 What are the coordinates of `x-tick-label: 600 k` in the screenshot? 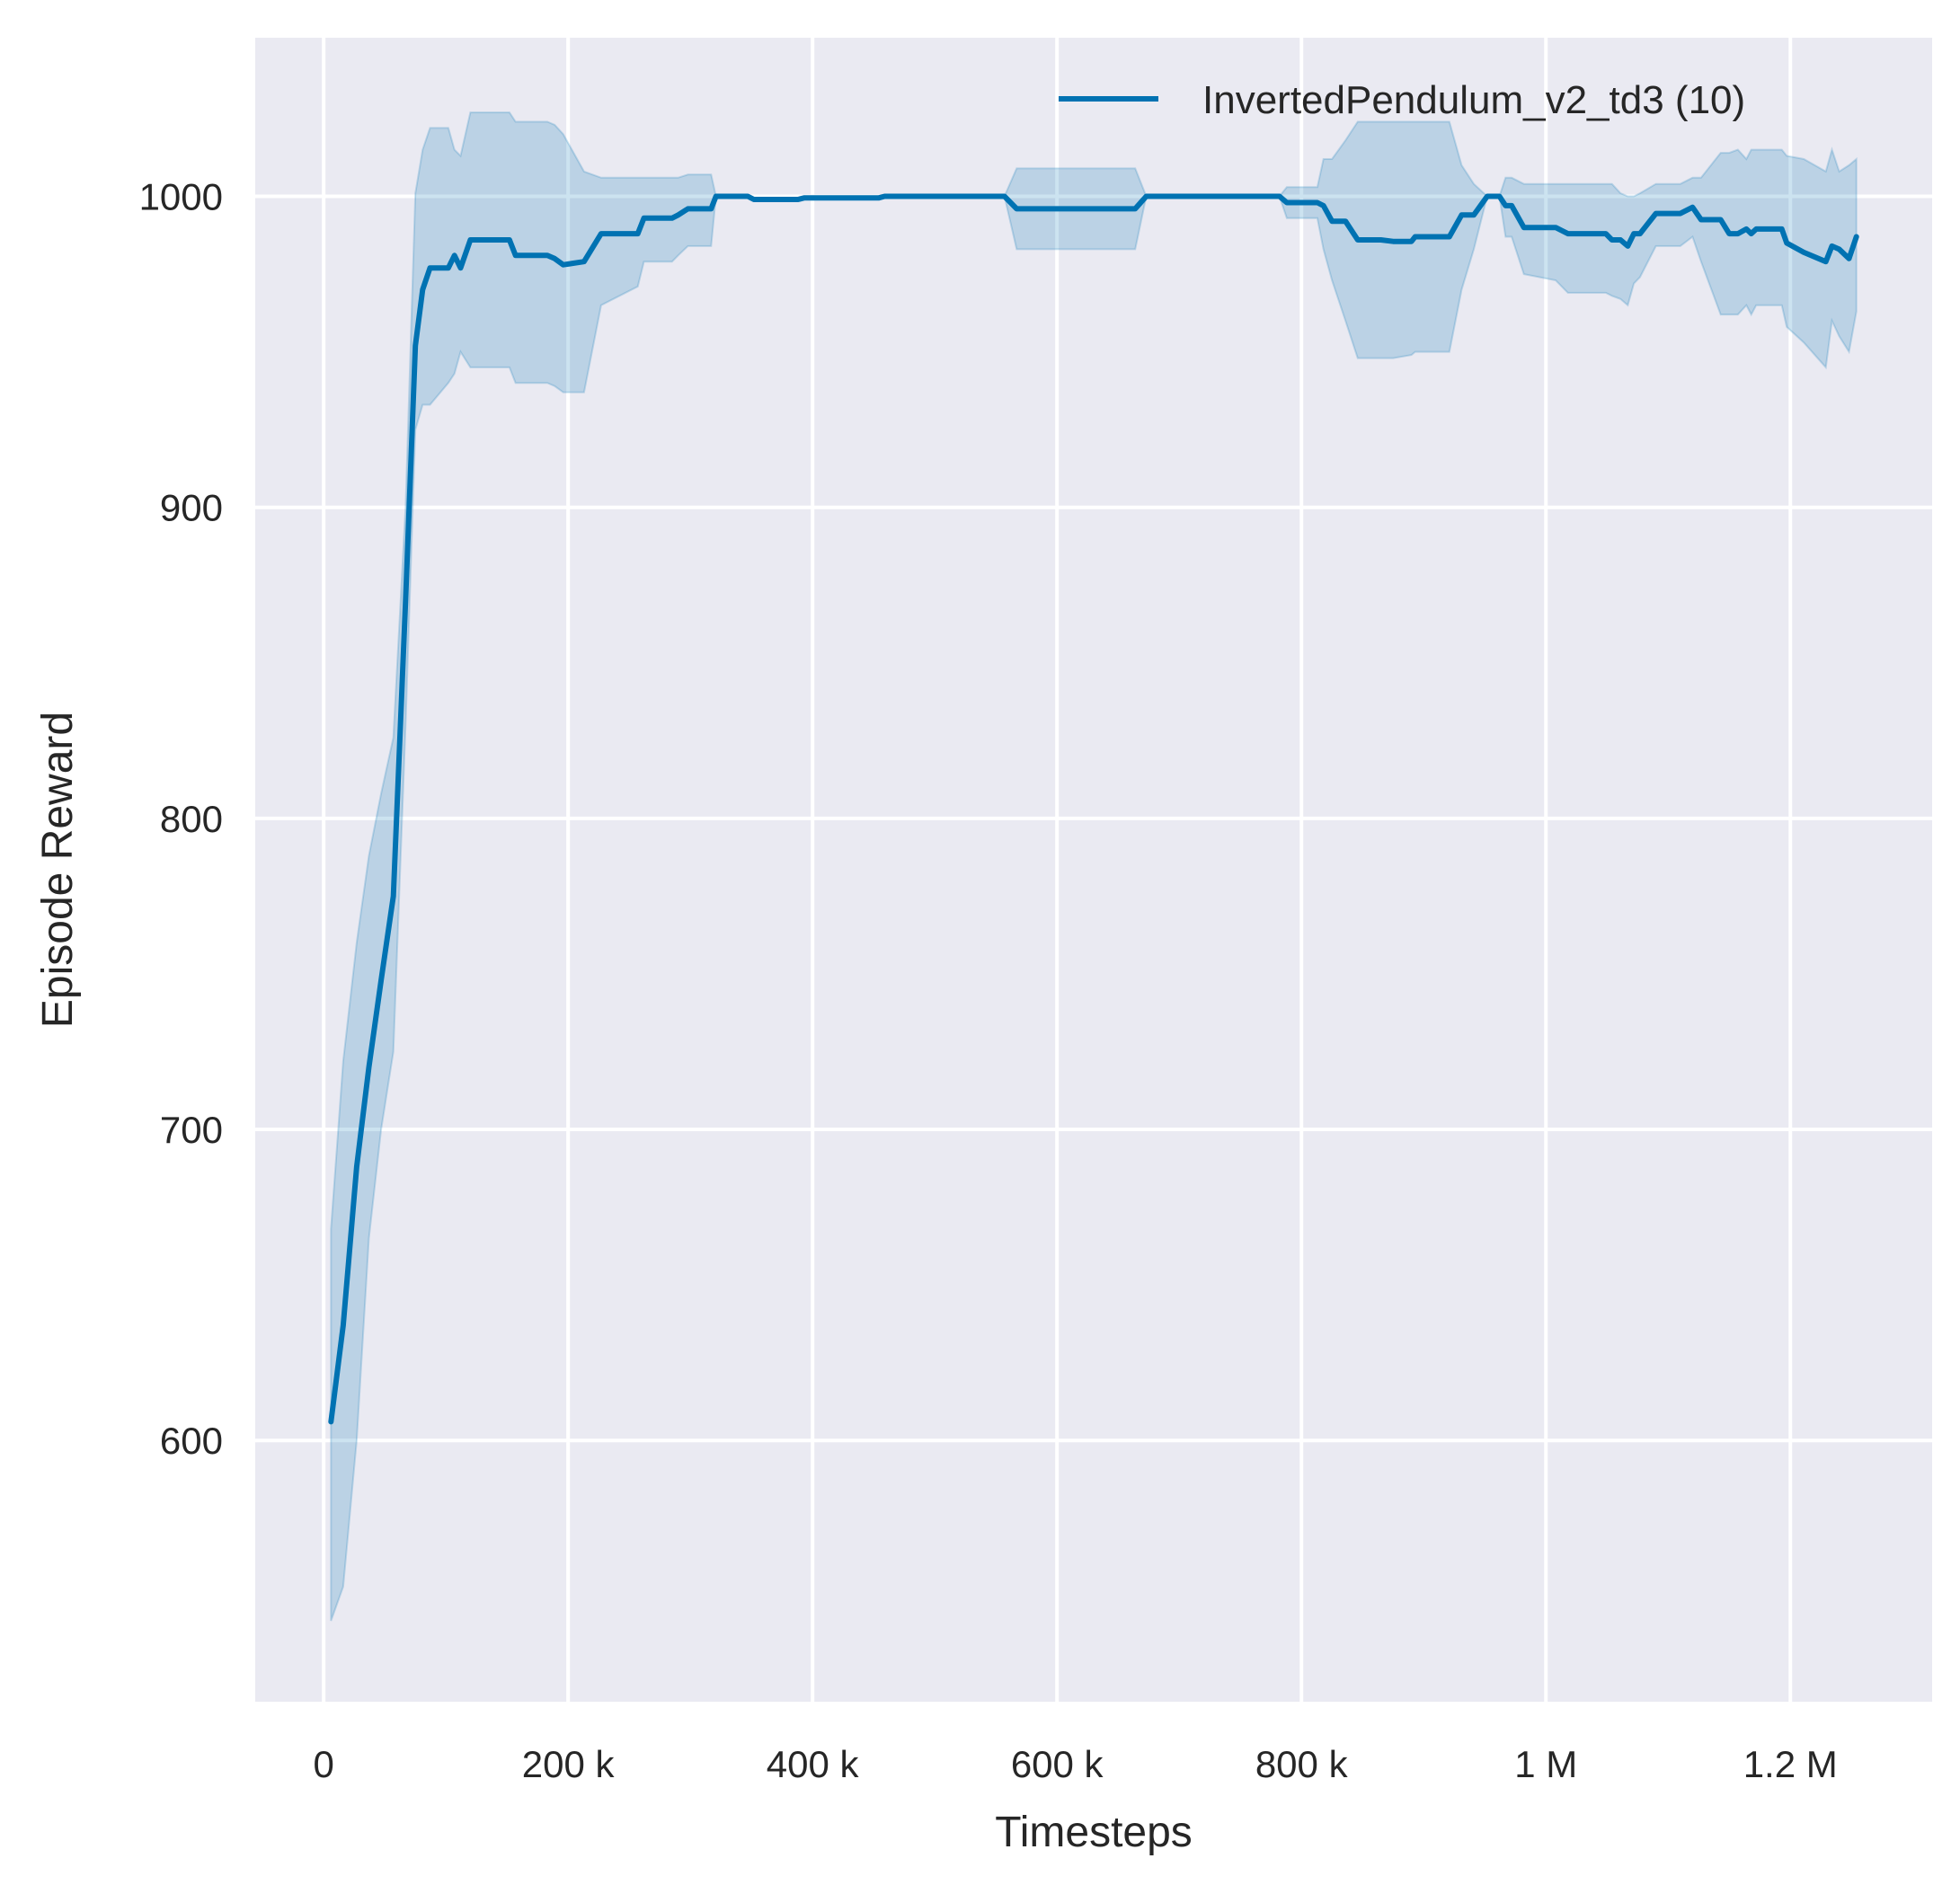 It's located at (1057, 1764).